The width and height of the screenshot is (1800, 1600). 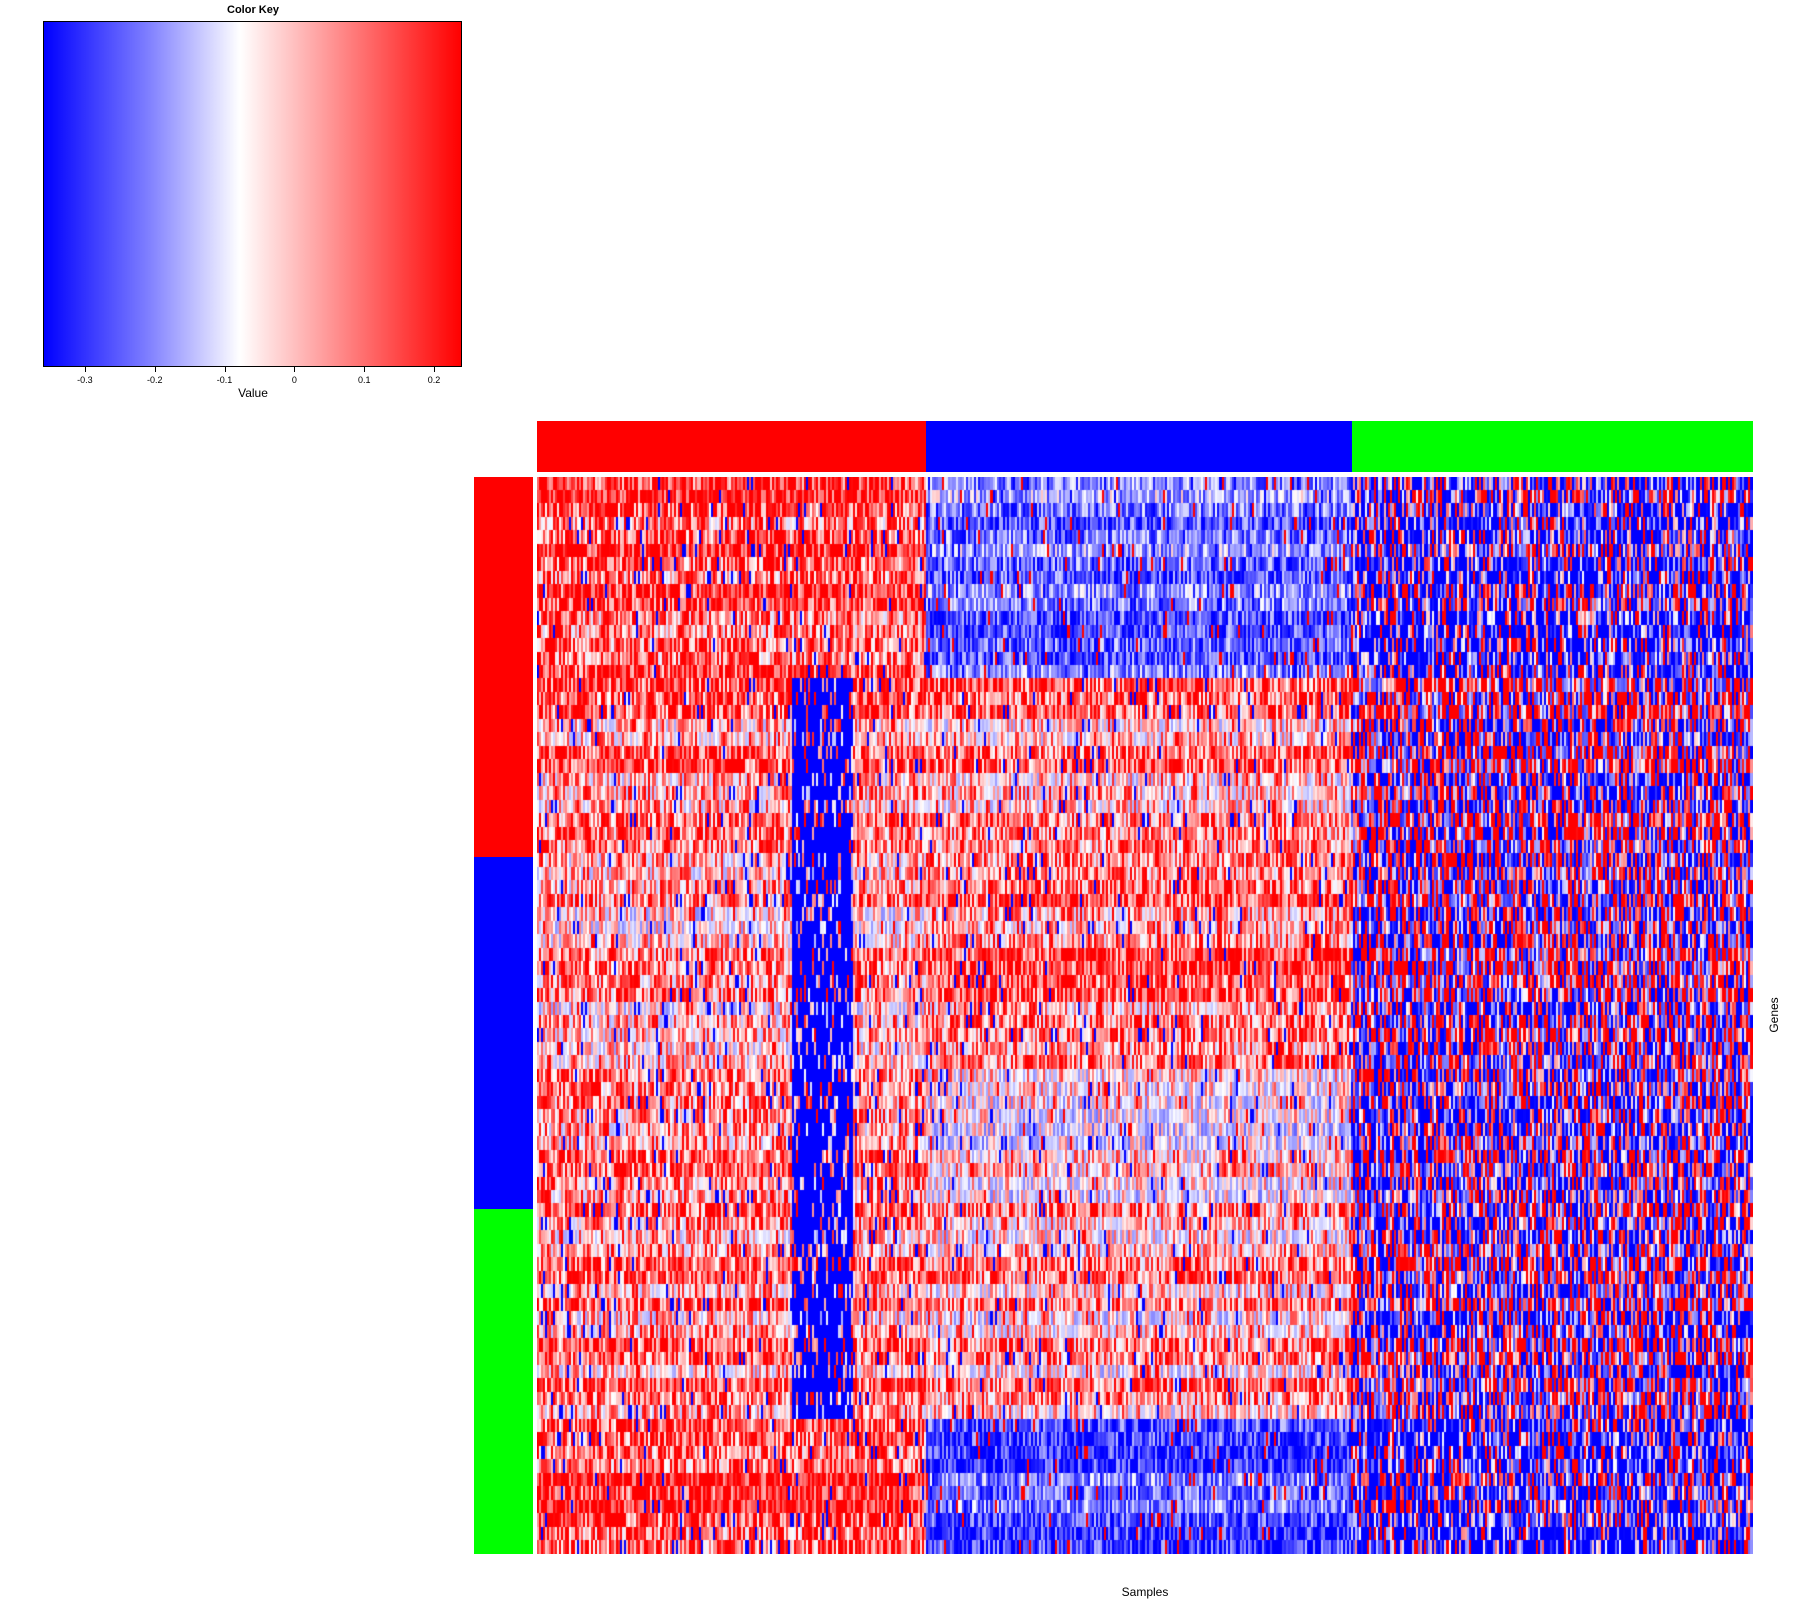 What do you see at coordinates (224, 380) in the screenshot?
I see `color-key-tick-label: -0.1` at bounding box center [224, 380].